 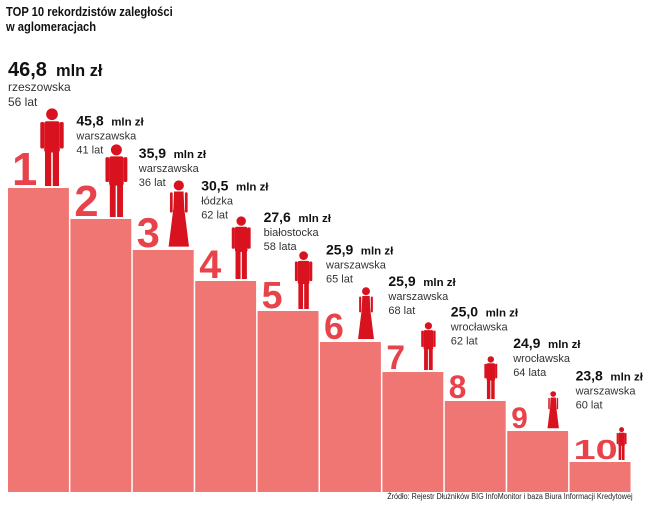 I want to click on age-label: 68 lat, so click(x=401, y=311).